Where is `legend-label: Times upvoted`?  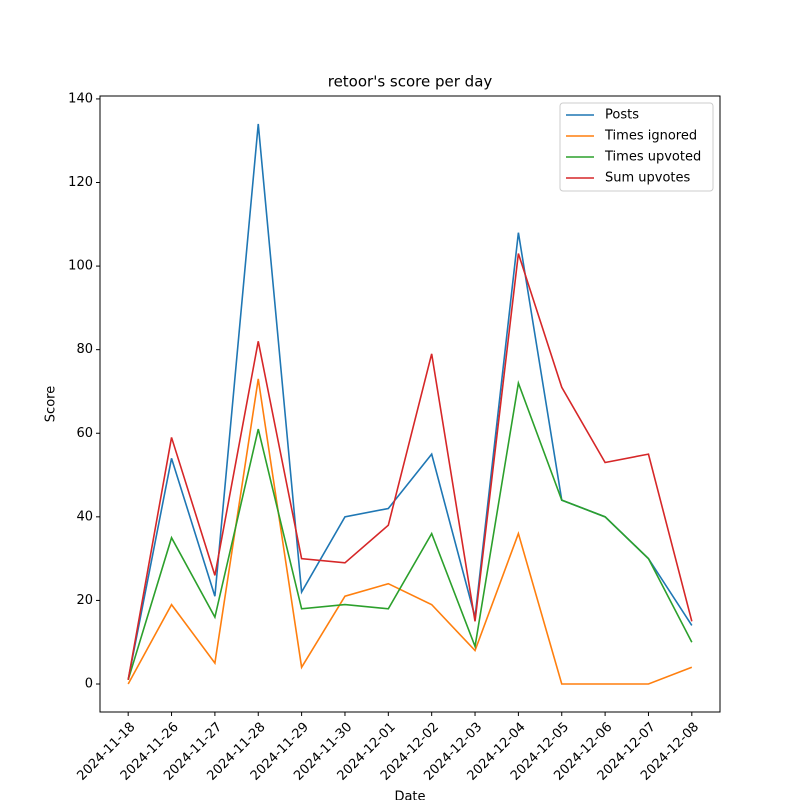 legend-label: Times upvoted is located at coordinates (652, 157).